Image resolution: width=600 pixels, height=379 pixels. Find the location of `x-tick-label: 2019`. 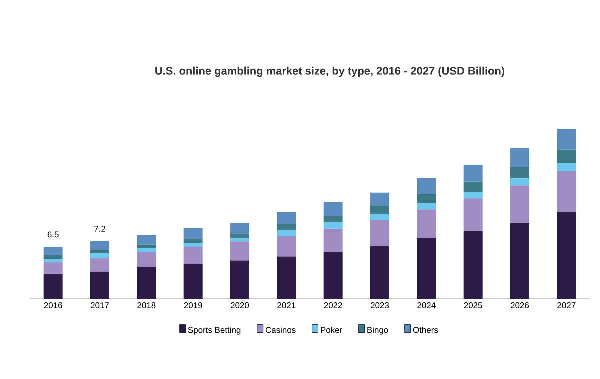

x-tick-label: 2019 is located at coordinates (193, 305).